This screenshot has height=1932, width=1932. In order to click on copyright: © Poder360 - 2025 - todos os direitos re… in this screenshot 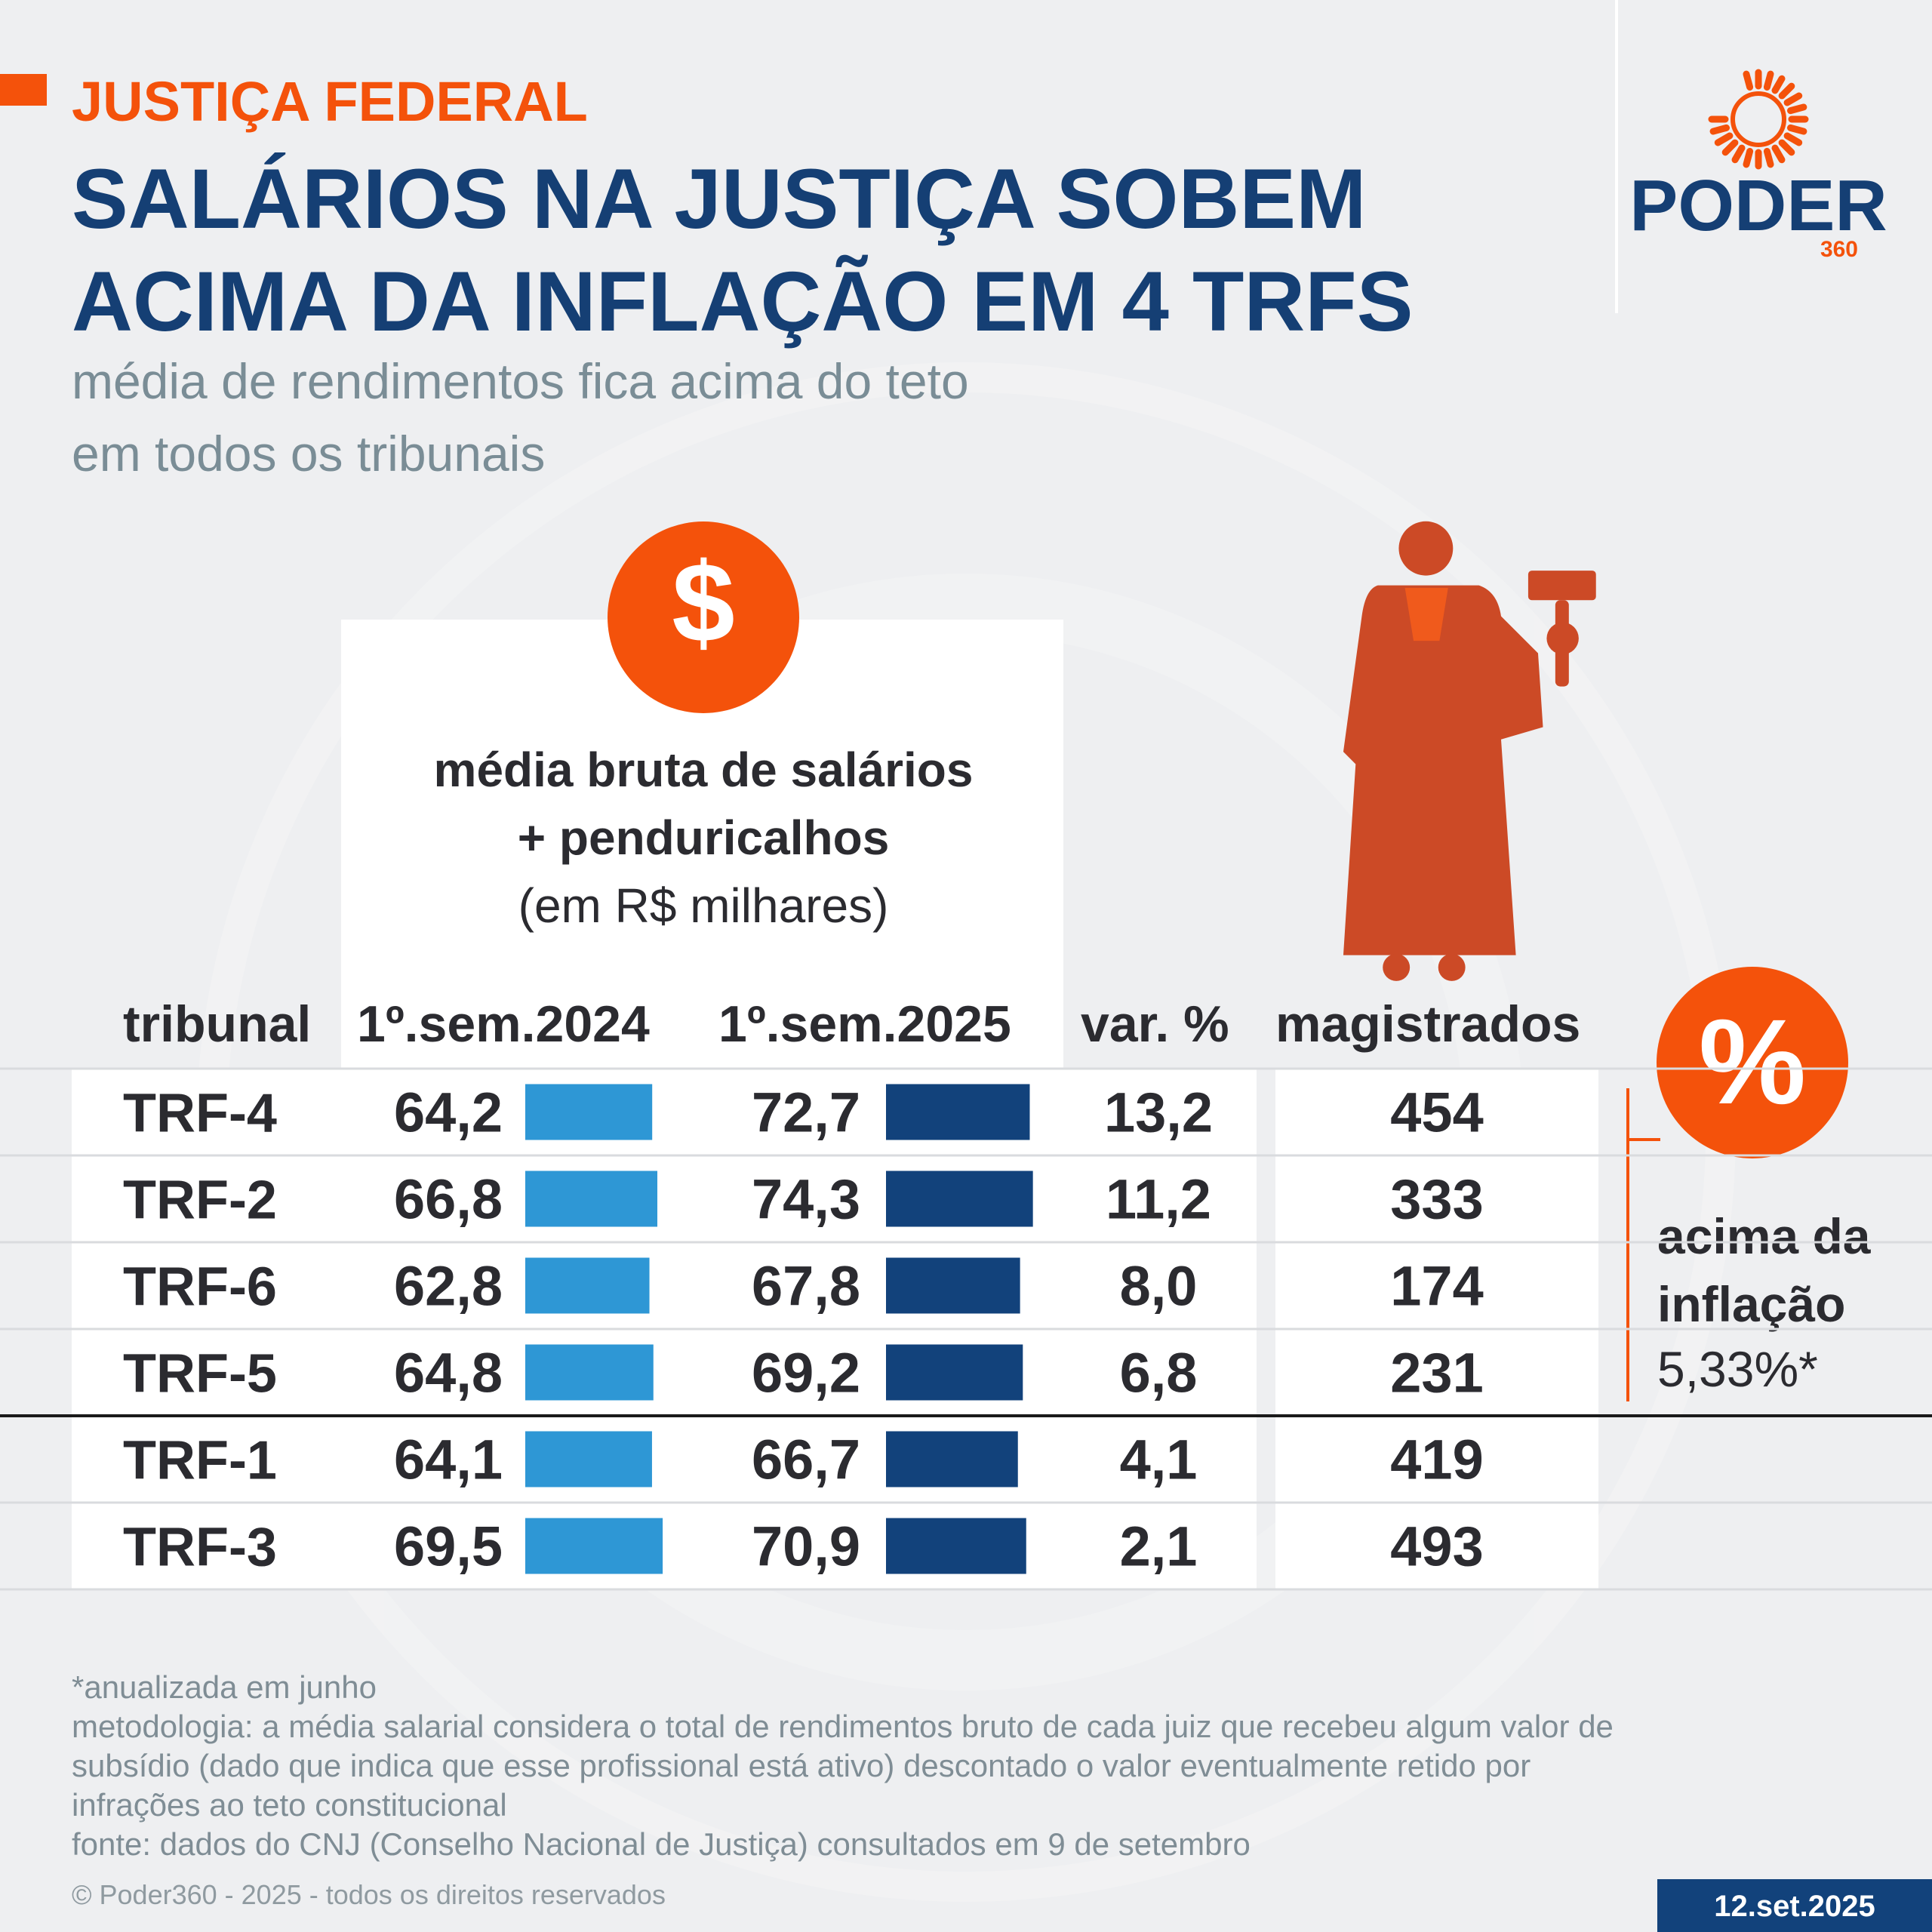, I will do `click(369, 1894)`.